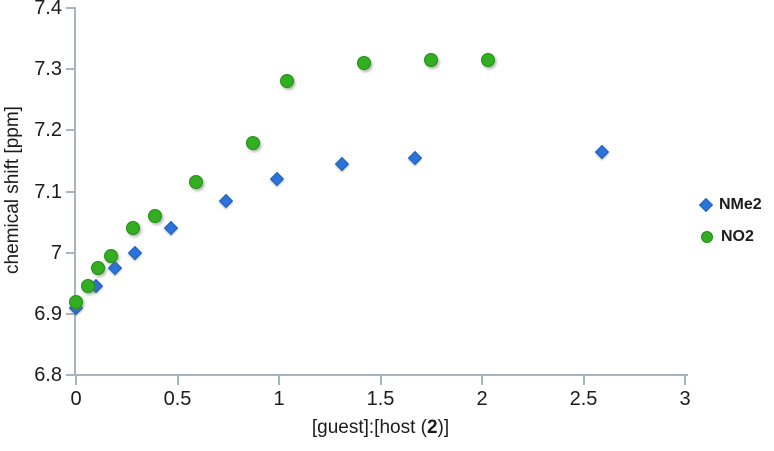  What do you see at coordinates (443, 427) in the screenshot?
I see `x-axis-title-suffix: )]` at bounding box center [443, 427].